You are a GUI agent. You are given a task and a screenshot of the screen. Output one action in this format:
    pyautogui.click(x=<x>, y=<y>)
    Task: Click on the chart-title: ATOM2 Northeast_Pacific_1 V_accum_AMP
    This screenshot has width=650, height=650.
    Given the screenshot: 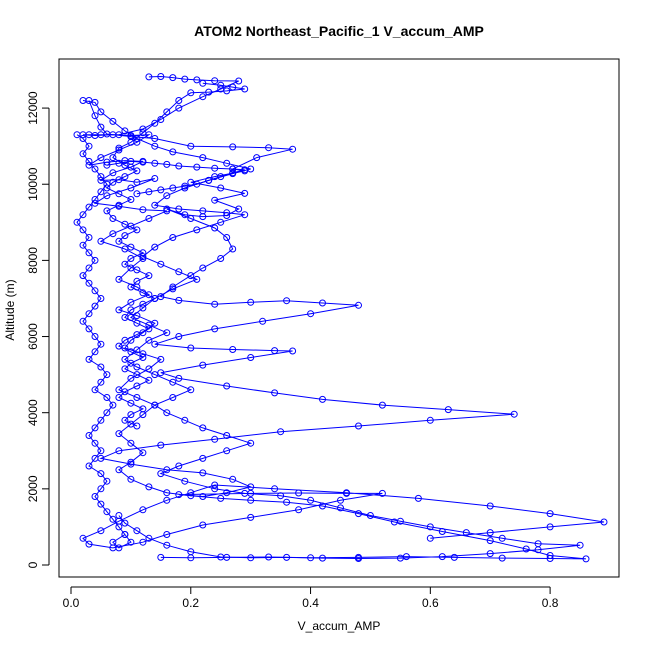 What is the action you would take?
    pyautogui.click(x=339, y=31)
    